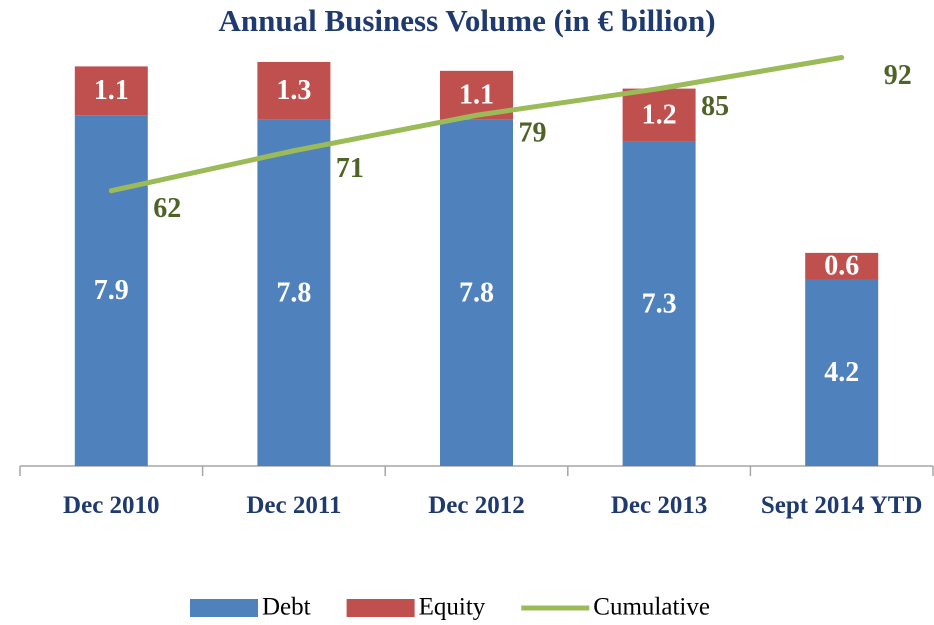  Describe the element at coordinates (452, 607) in the screenshot. I see `legend-label: Equity` at that location.